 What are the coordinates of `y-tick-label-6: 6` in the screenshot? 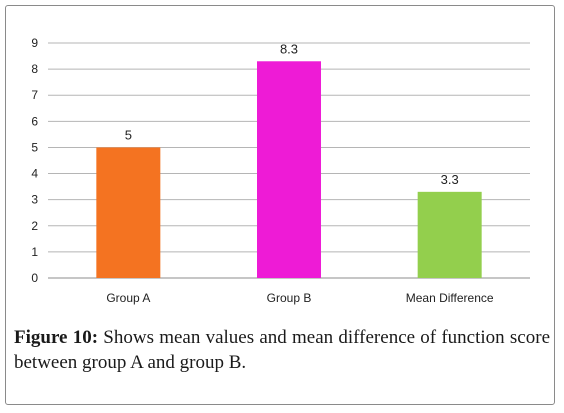 It's located at (34, 121).